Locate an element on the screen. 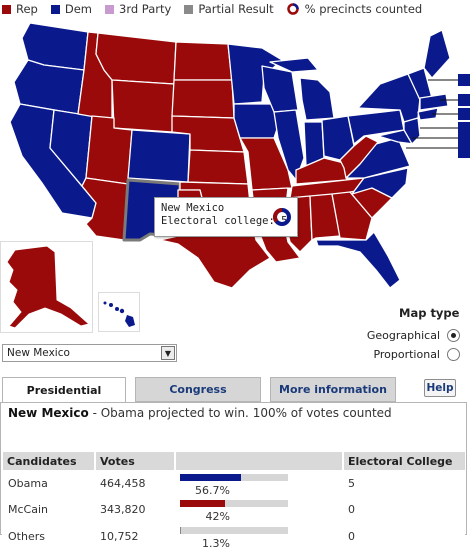 The height and width of the screenshot is (550, 470). state-north-dakota is located at coordinates (203, 61).